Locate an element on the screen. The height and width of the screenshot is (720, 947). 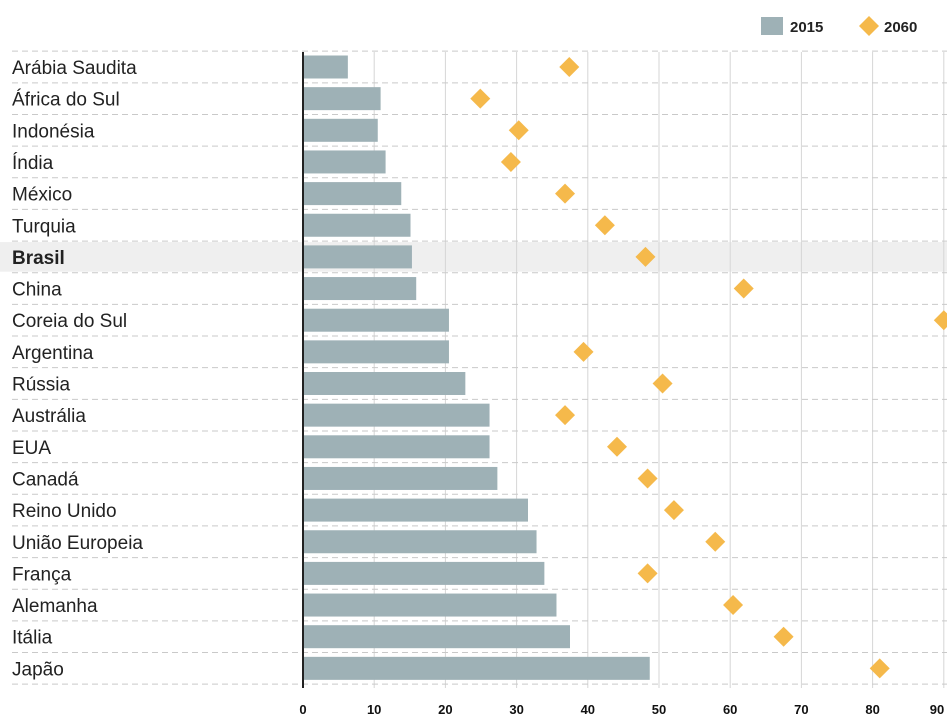
category-label-brasil: Brasil is located at coordinates (38, 258).